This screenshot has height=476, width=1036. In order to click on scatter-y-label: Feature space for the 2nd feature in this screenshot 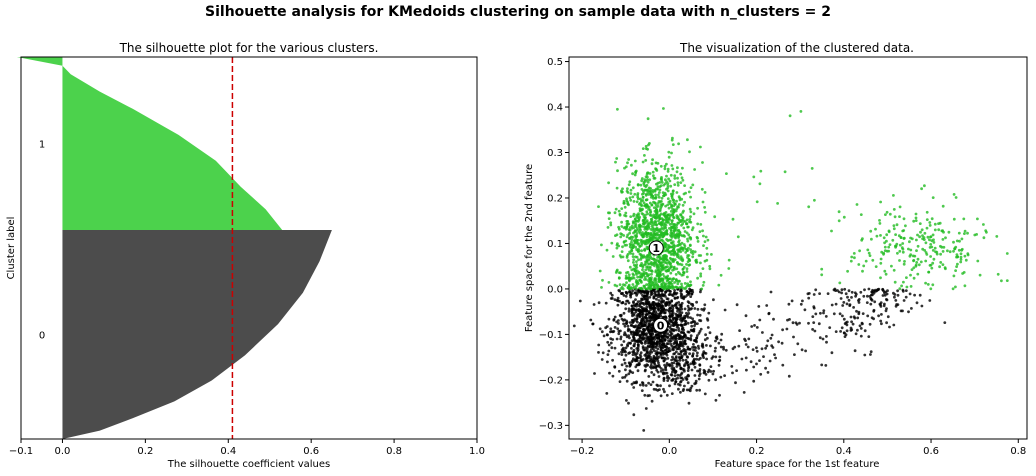, I will do `click(529, 248)`.